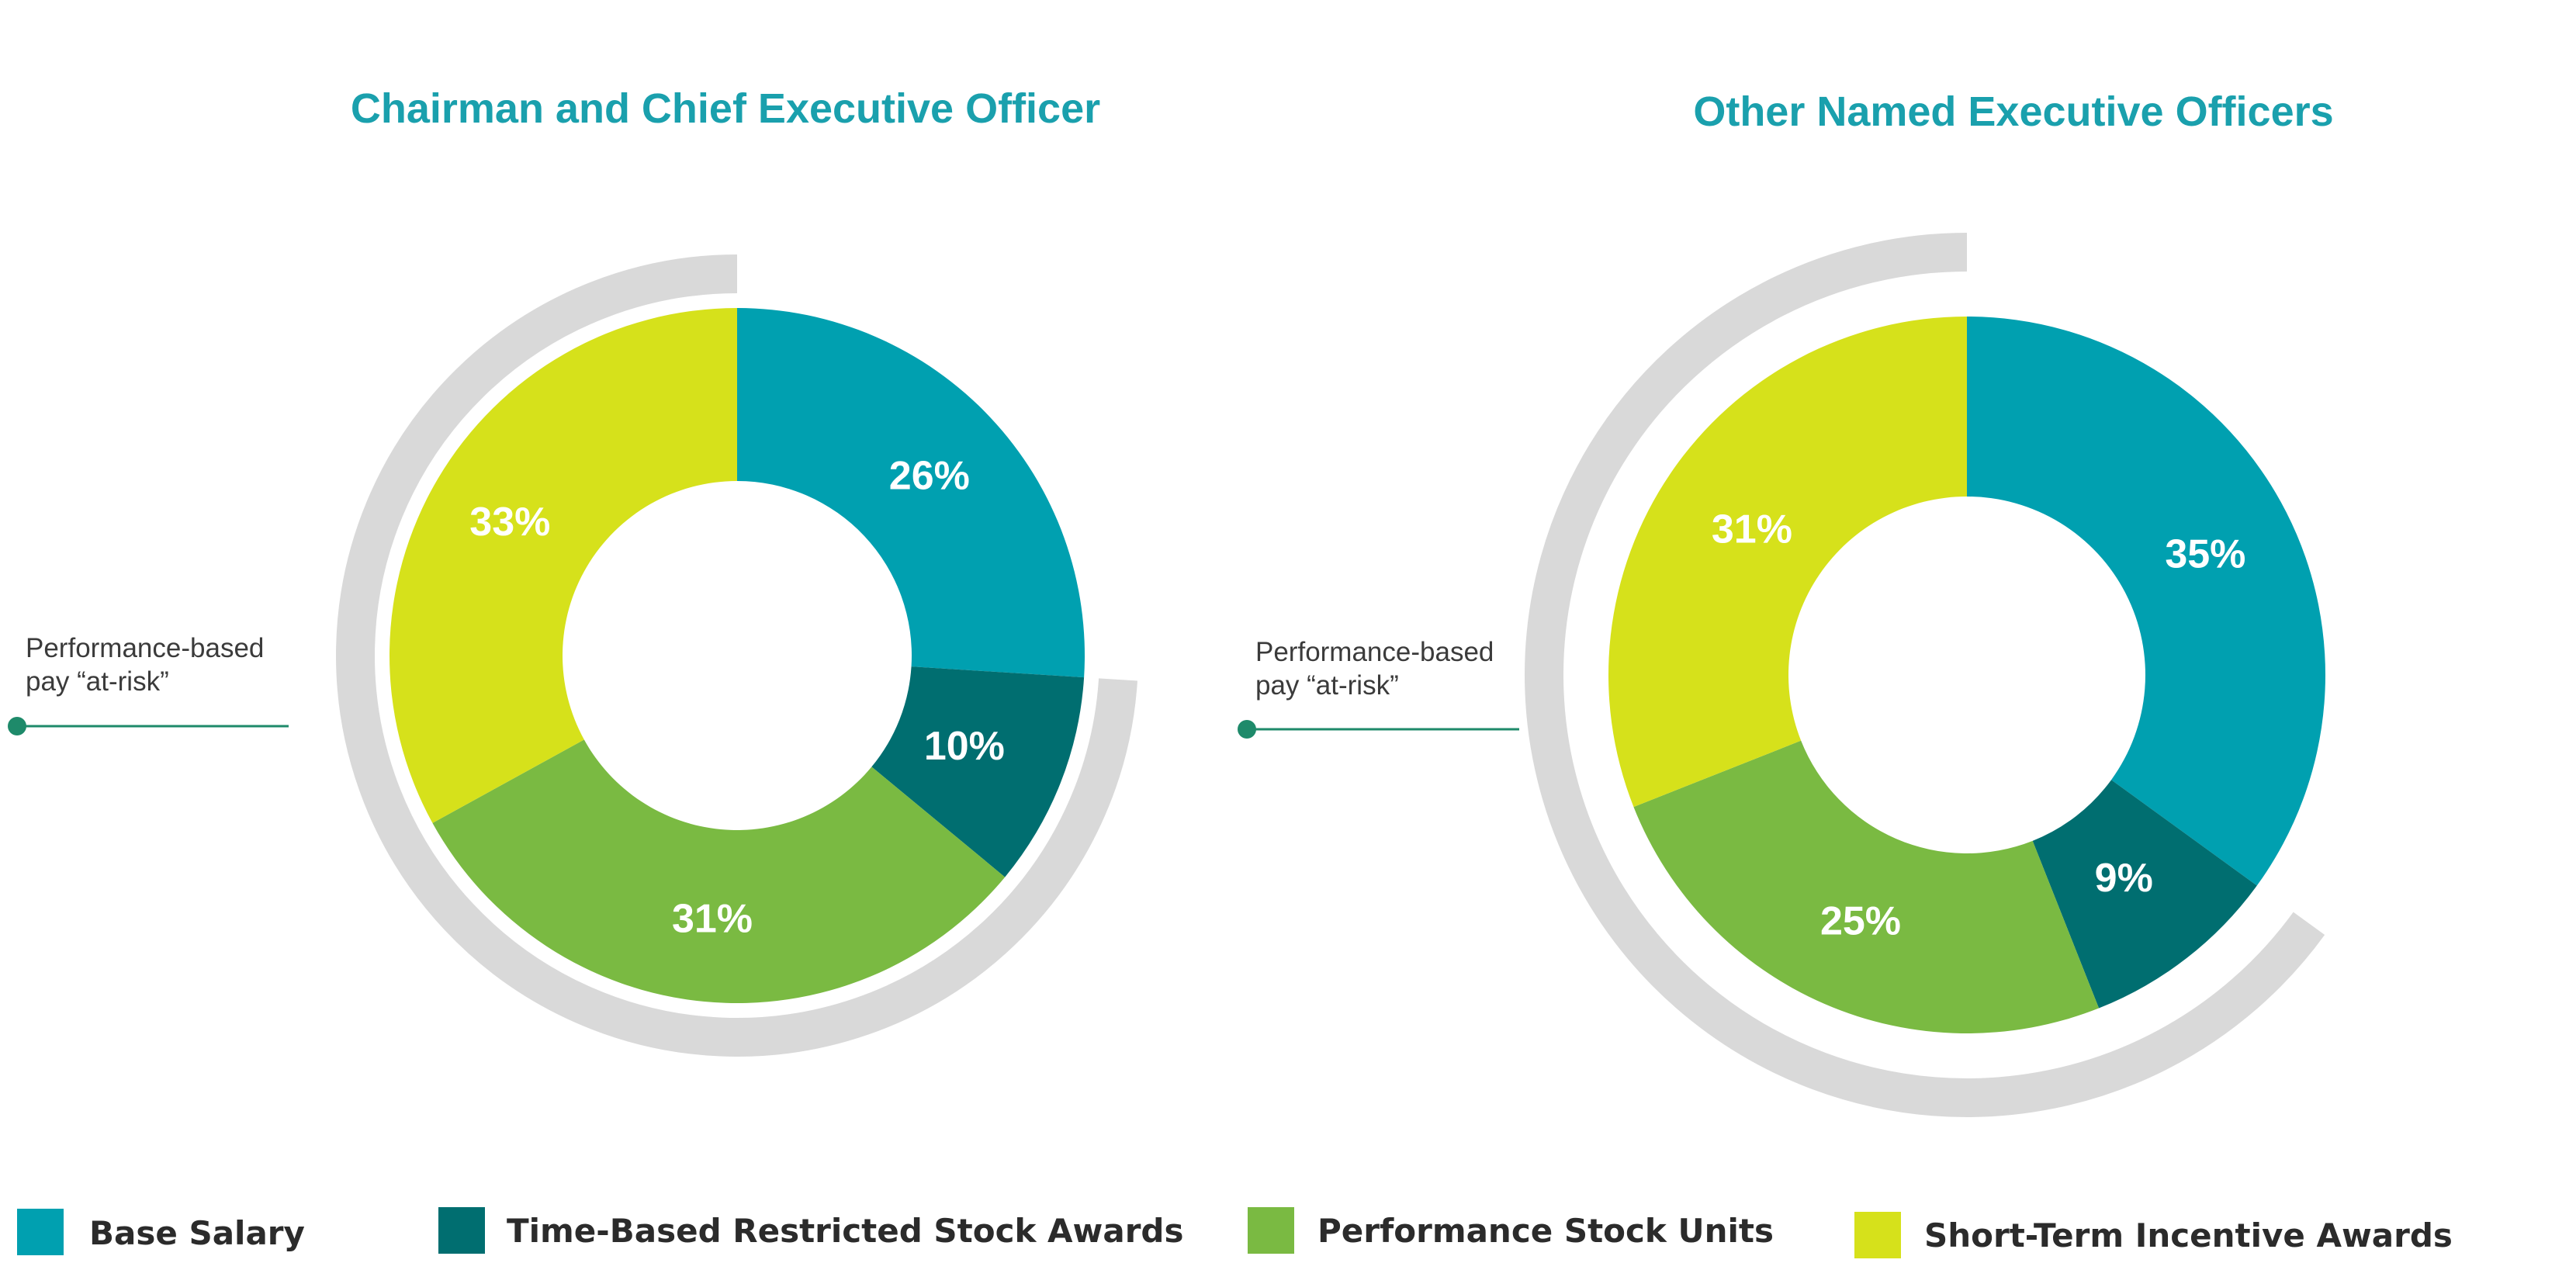 The width and height of the screenshot is (2576, 1270). I want to click on slice-base-salary-ceo, so click(911, 493).